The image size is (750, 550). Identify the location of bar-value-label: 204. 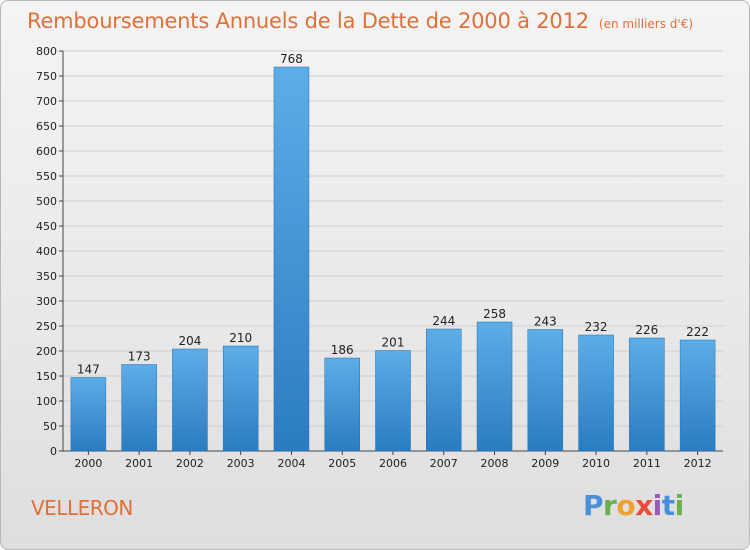
(189, 341).